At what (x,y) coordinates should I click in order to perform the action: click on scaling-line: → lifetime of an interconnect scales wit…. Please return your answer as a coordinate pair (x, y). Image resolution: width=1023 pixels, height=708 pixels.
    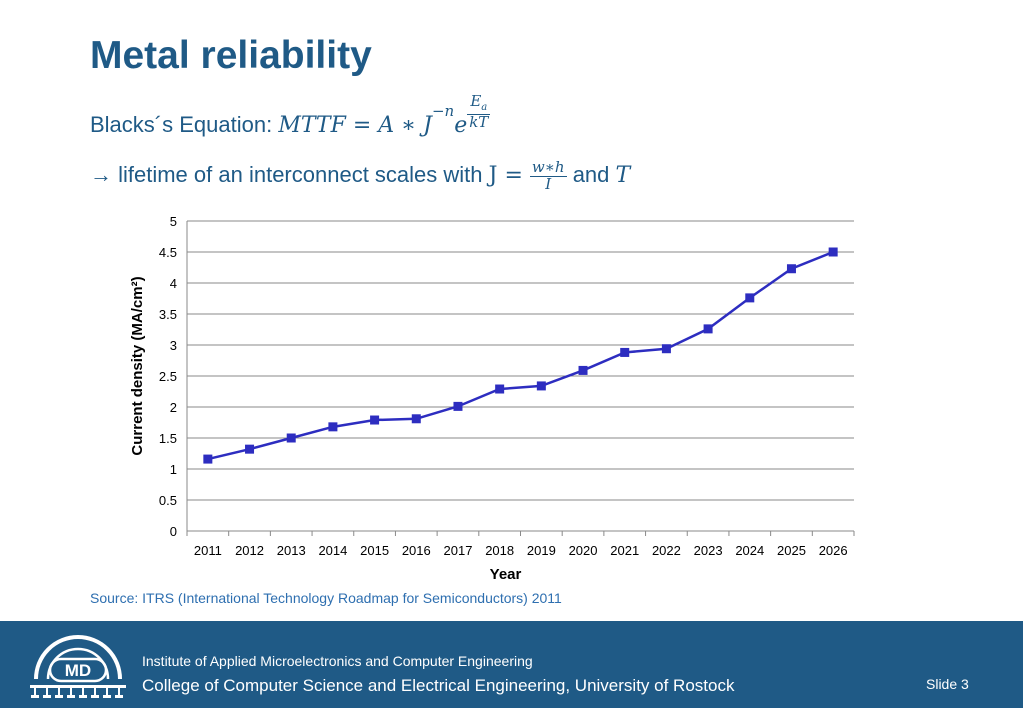
    Looking at the image, I should click on (360, 175).